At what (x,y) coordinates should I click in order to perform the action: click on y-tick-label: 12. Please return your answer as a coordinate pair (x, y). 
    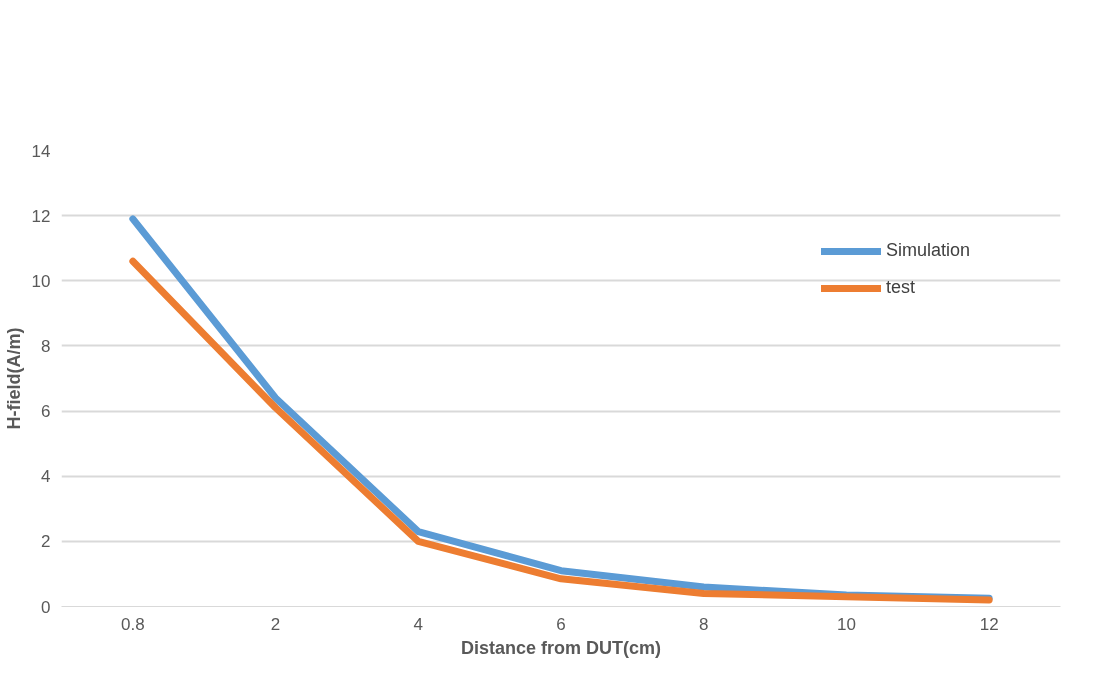
    Looking at the image, I should click on (41, 216).